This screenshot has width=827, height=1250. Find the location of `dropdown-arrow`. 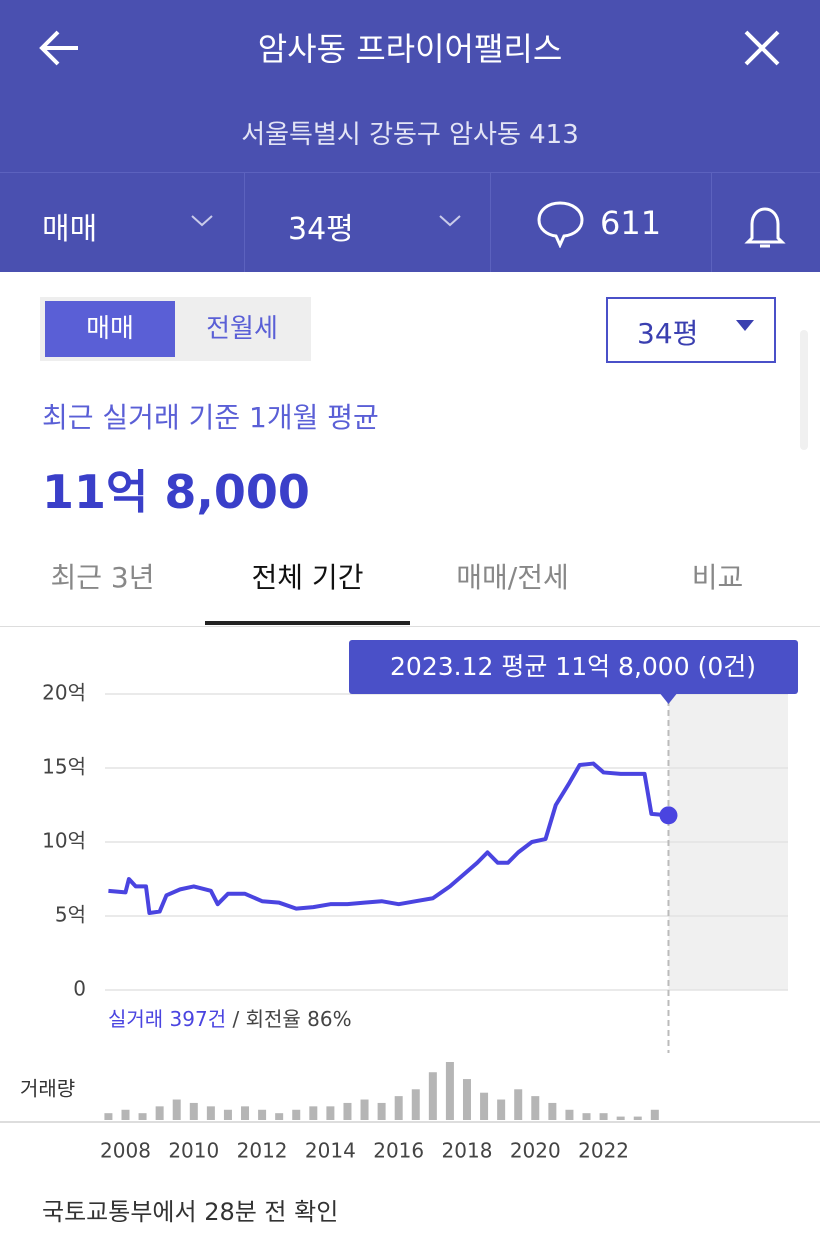

dropdown-arrow is located at coordinates (745, 325).